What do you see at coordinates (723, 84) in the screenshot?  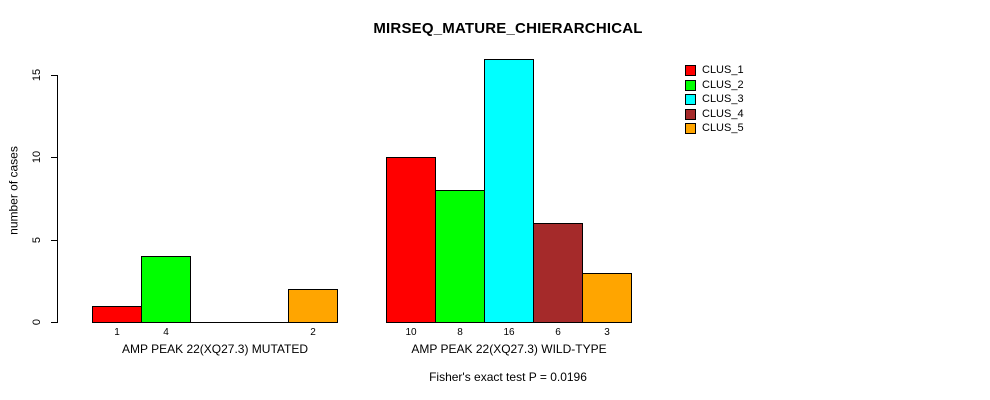 I see `legend-label: CLUS_2` at bounding box center [723, 84].